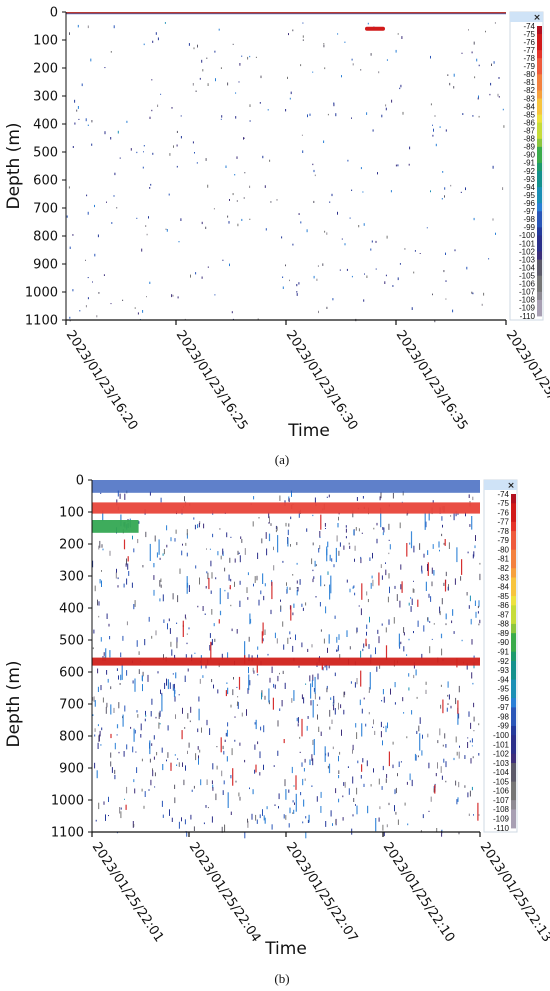 The image size is (550, 991). What do you see at coordinates (501, 791) in the screenshot?
I see `colorbar-tick-label: -106` at bounding box center [501, 791].